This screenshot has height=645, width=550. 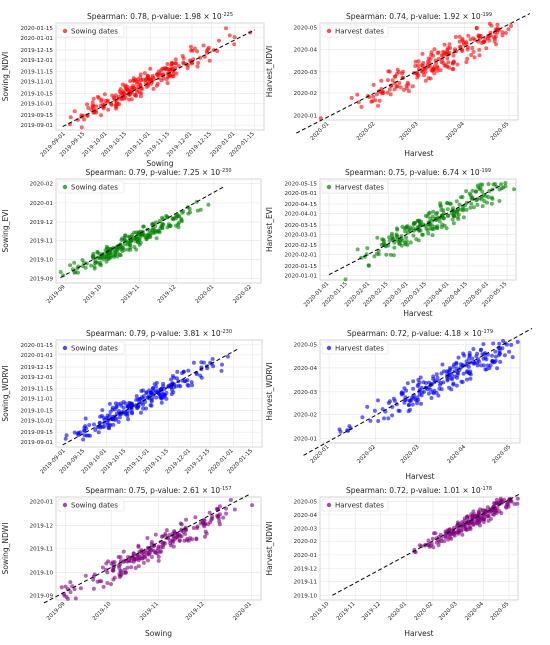 I want to click on title-main: Spearman: 0.79, p-value: 7.25 × 10, so click(x=152, y=172).